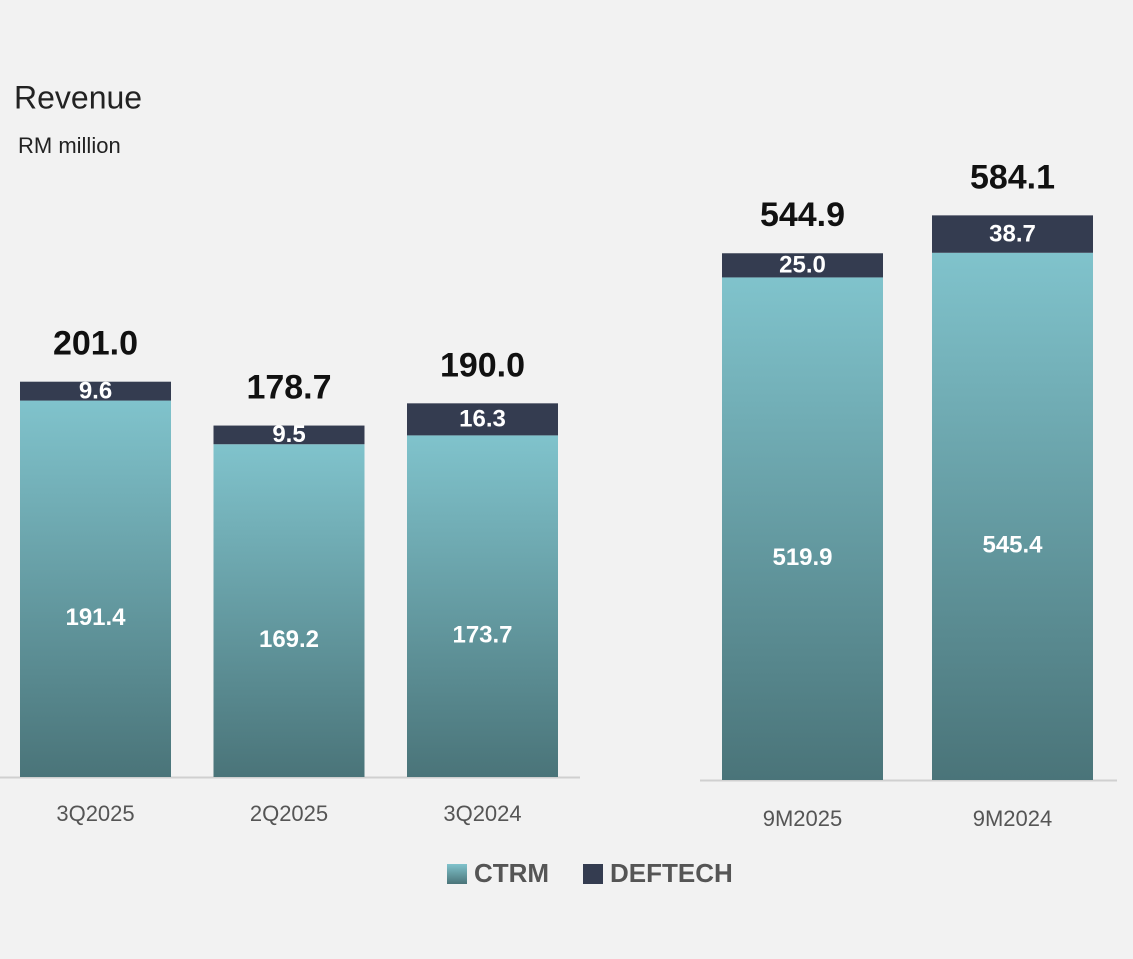  I want to click on total-label: 190.0, so click(482, 365).